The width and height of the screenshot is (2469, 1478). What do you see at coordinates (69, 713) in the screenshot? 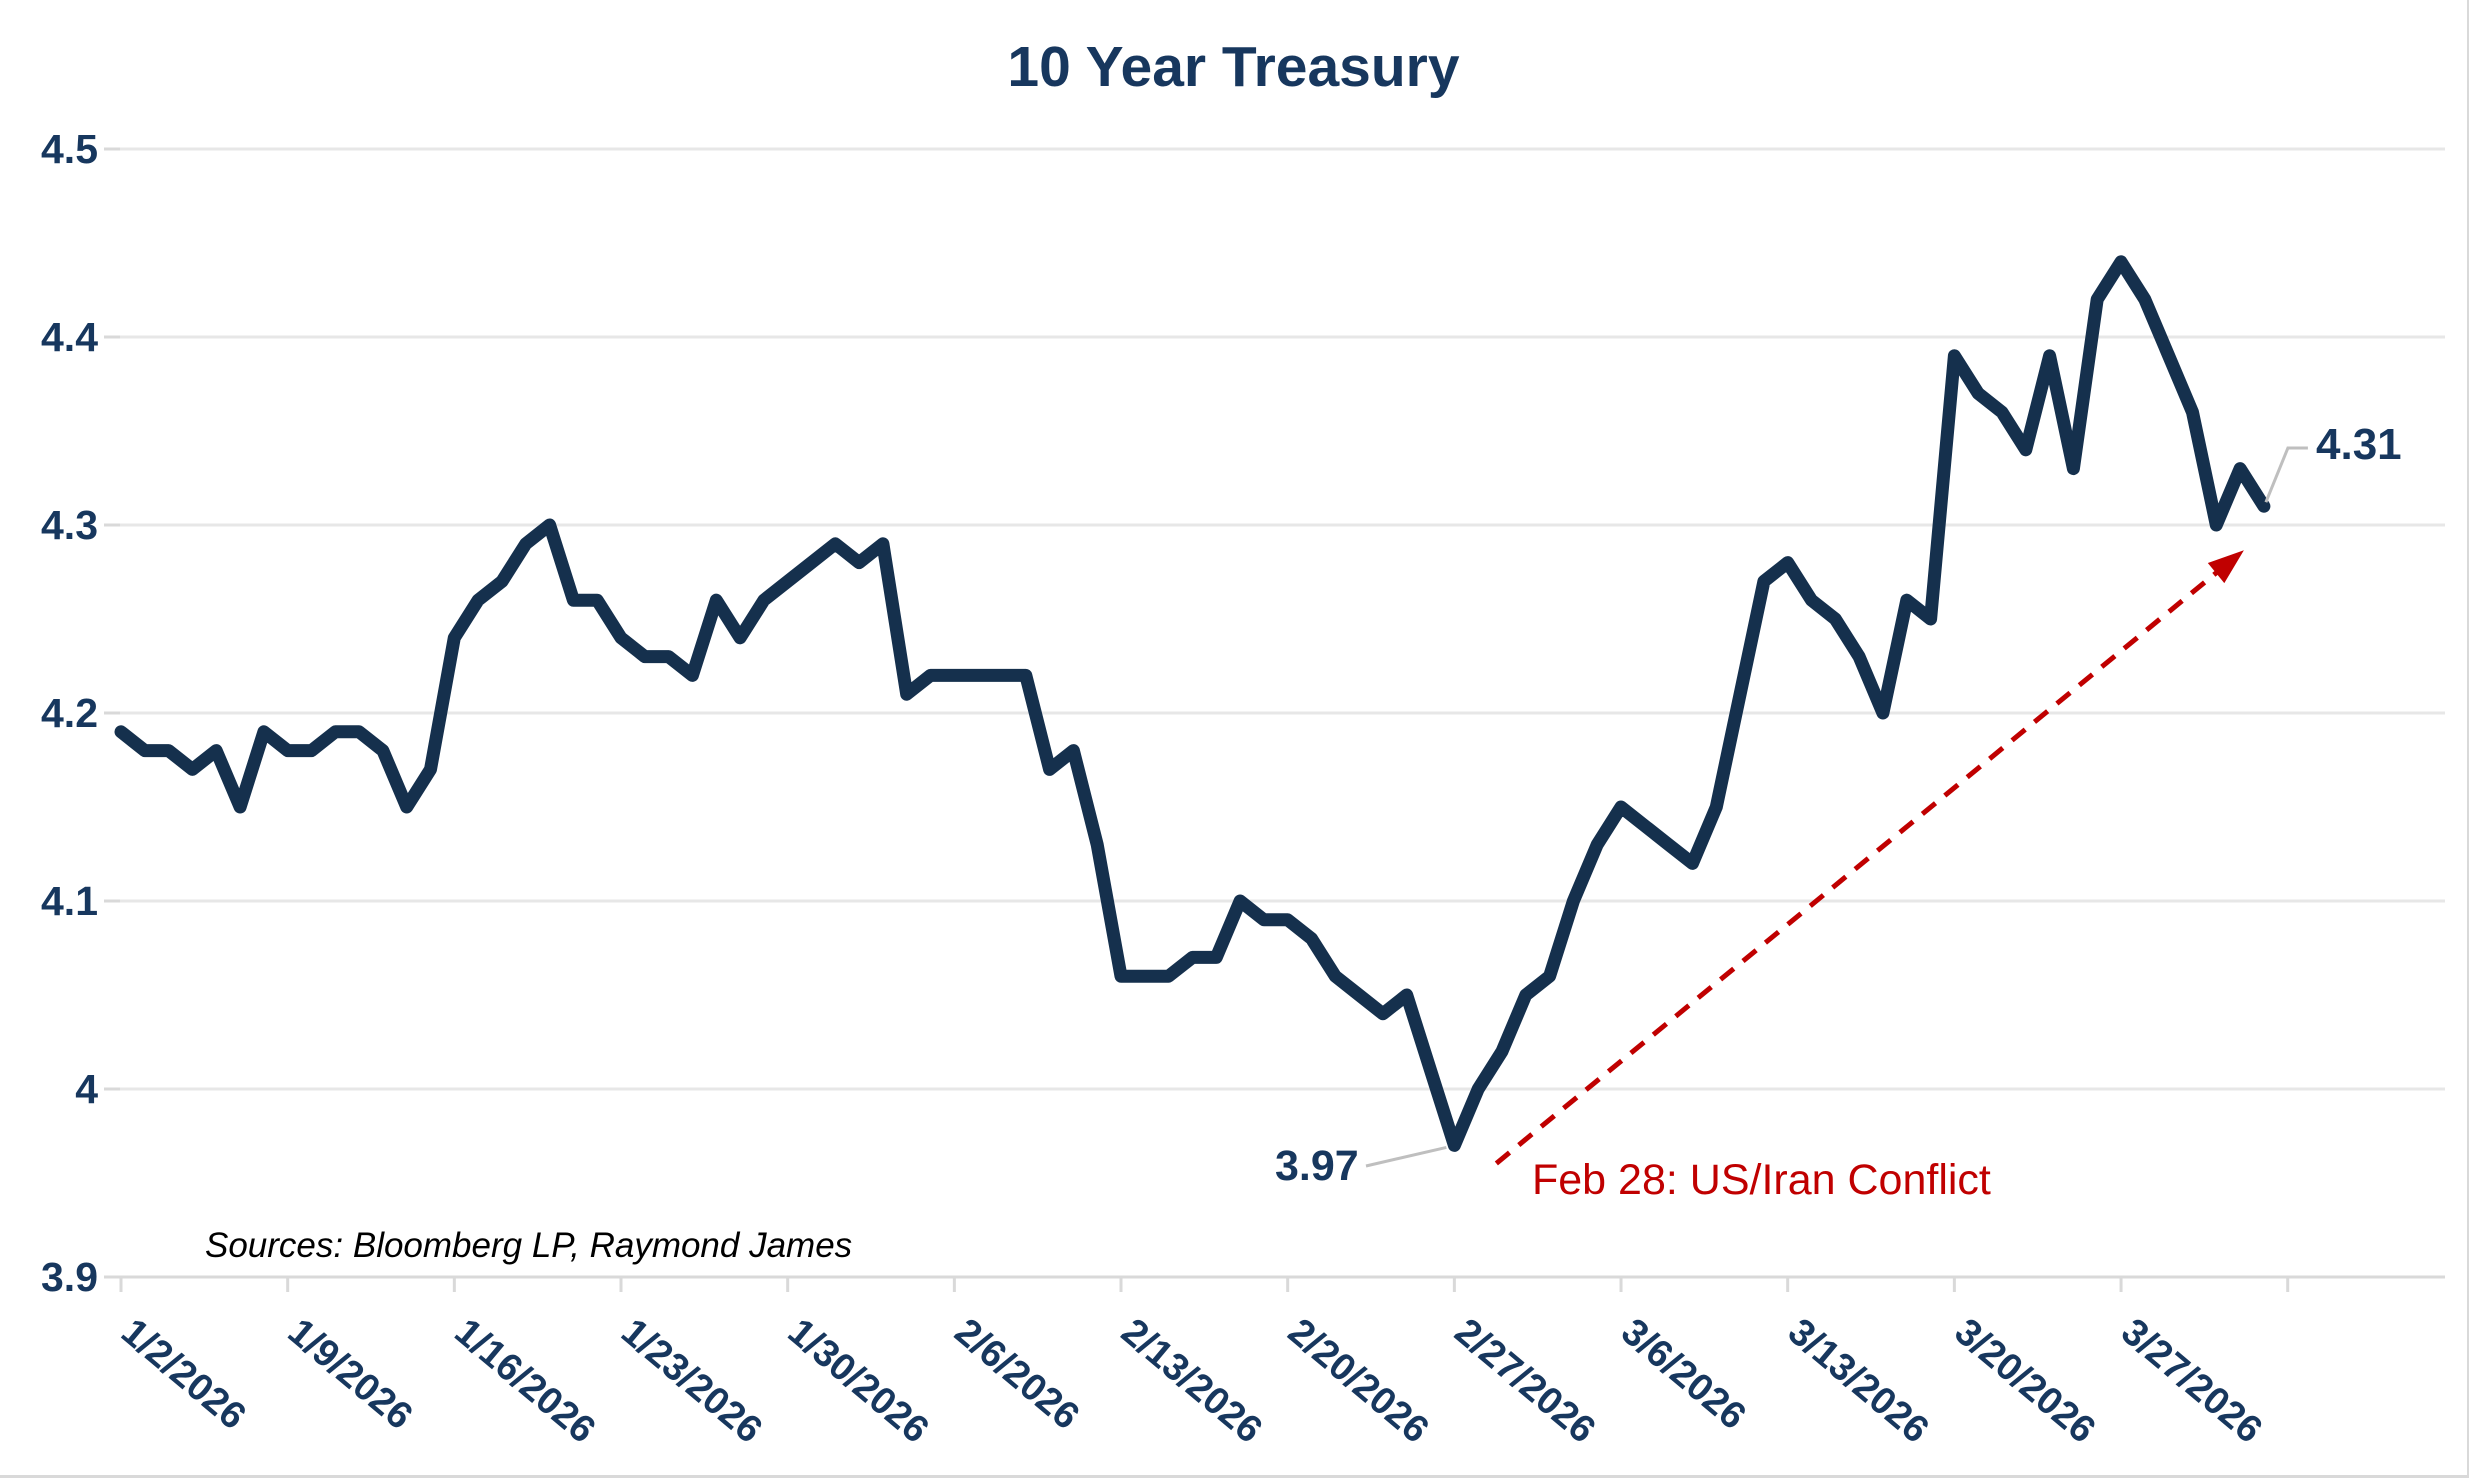
I see `y-axis-label: 4.2` at bounding box center [69, 713].